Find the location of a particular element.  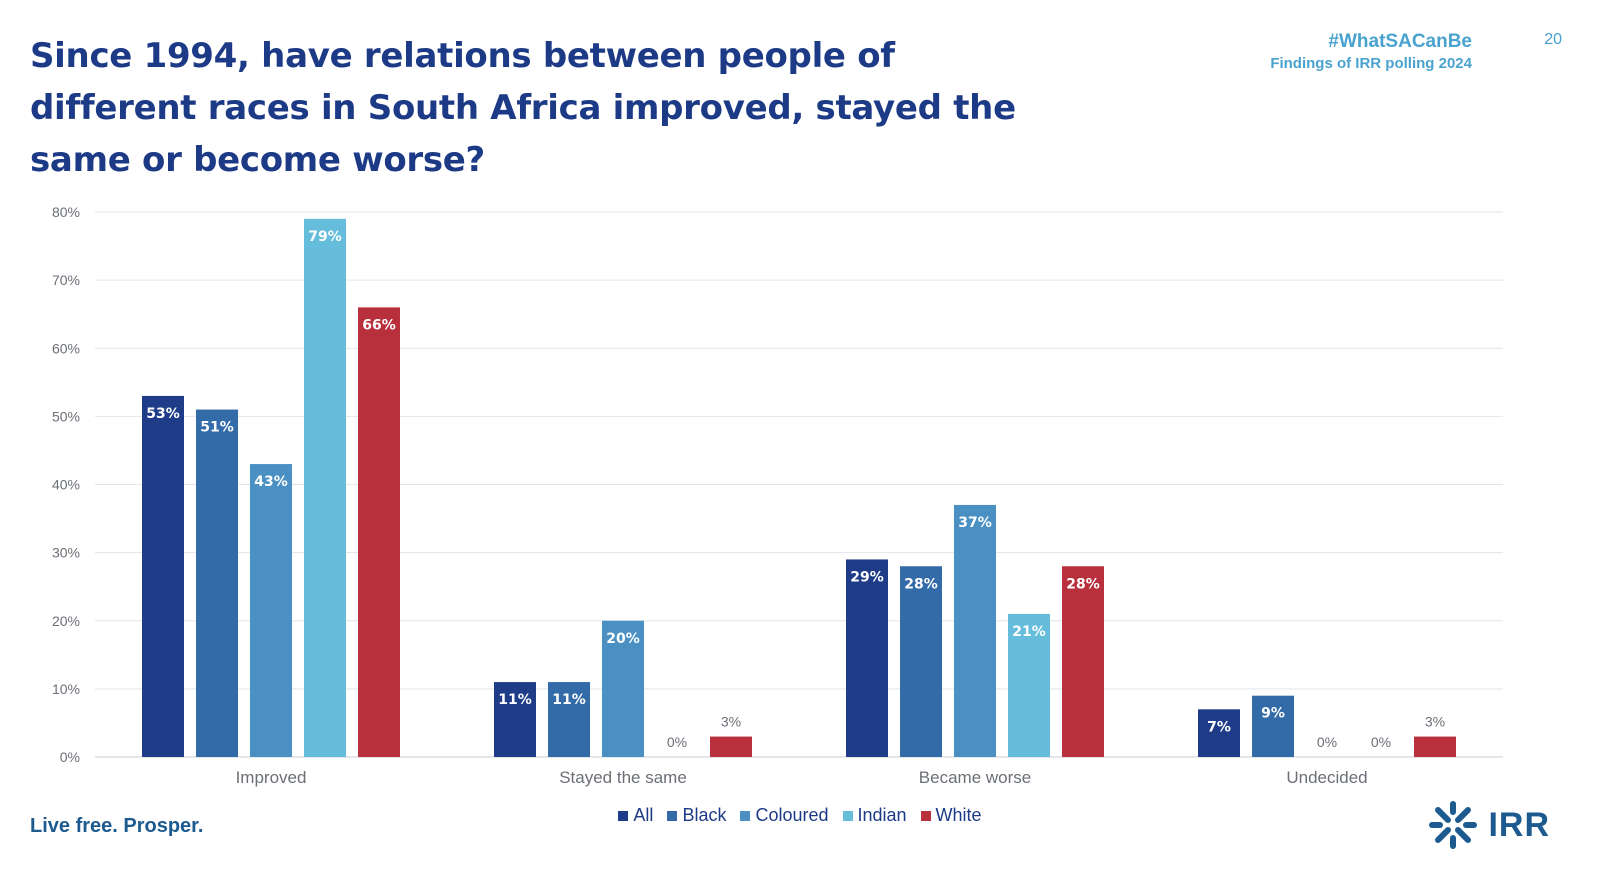

data-label: 29% is located at coordinates (867, 577).